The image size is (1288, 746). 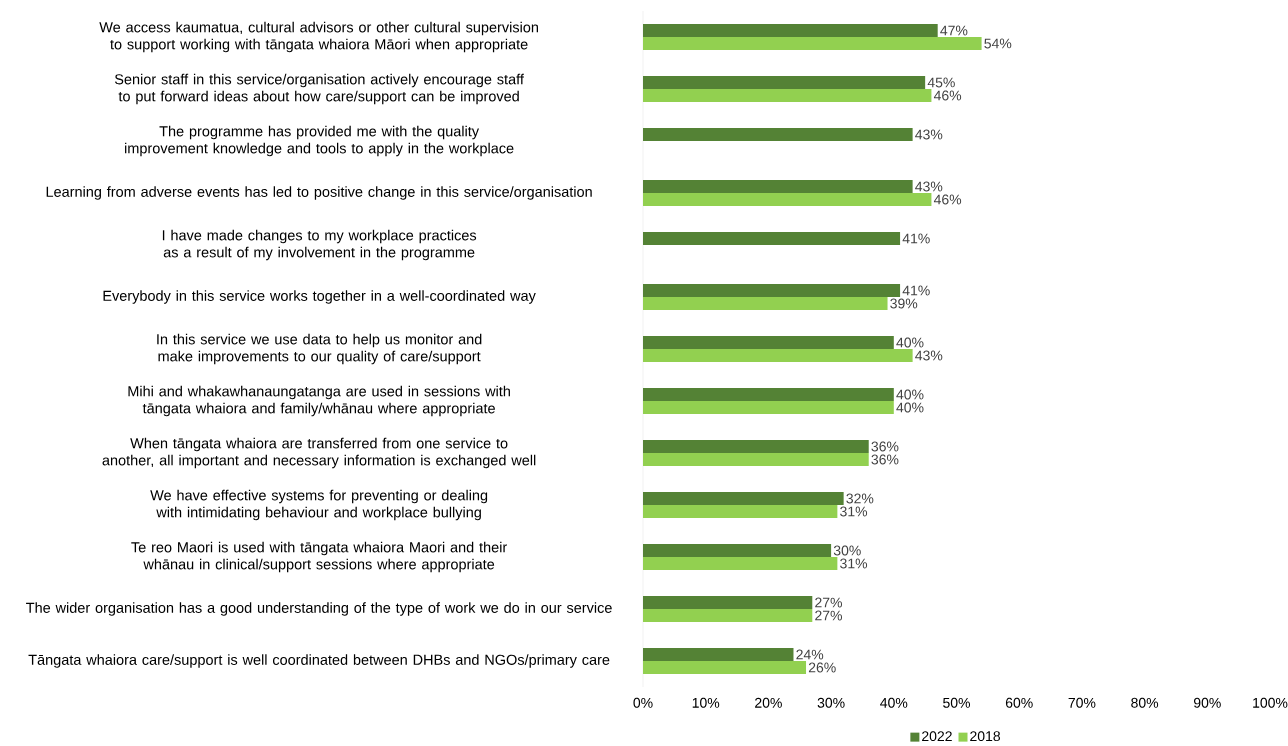 I want to click on y-tick-label: We have effective systems for preventing or dealing with intimidating behaviour and workplace bullying, so click(x=319, y=505).